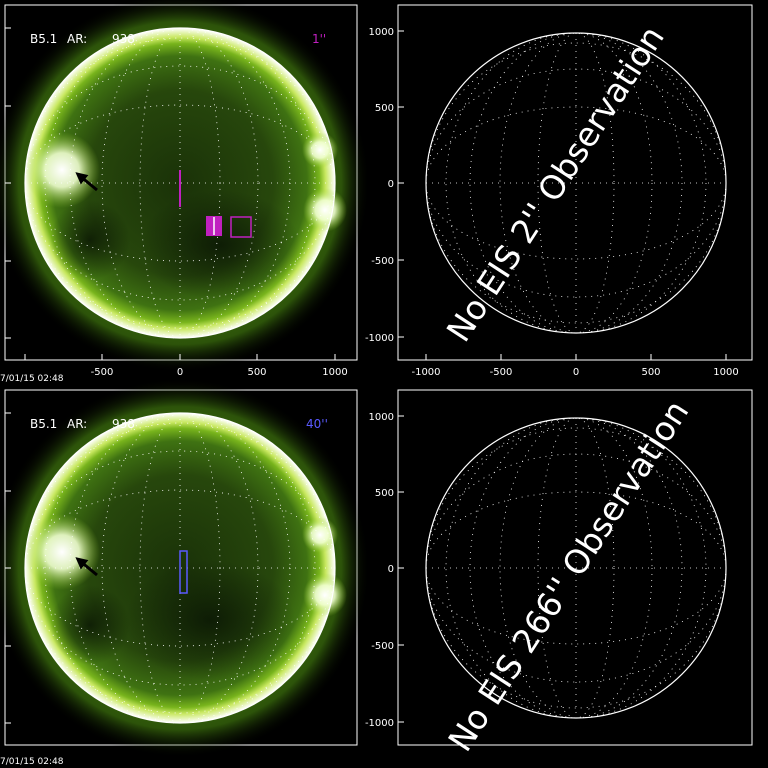 This screenshot has height=768, width=768. Describe the element at coordinates (425, 372) in the screenshot. I see `x-tick-label: -1000` at that location.